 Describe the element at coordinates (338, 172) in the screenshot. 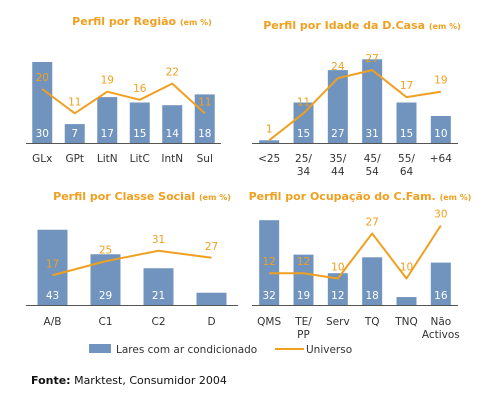

I see `x-tick-label-line: 44` at that location.